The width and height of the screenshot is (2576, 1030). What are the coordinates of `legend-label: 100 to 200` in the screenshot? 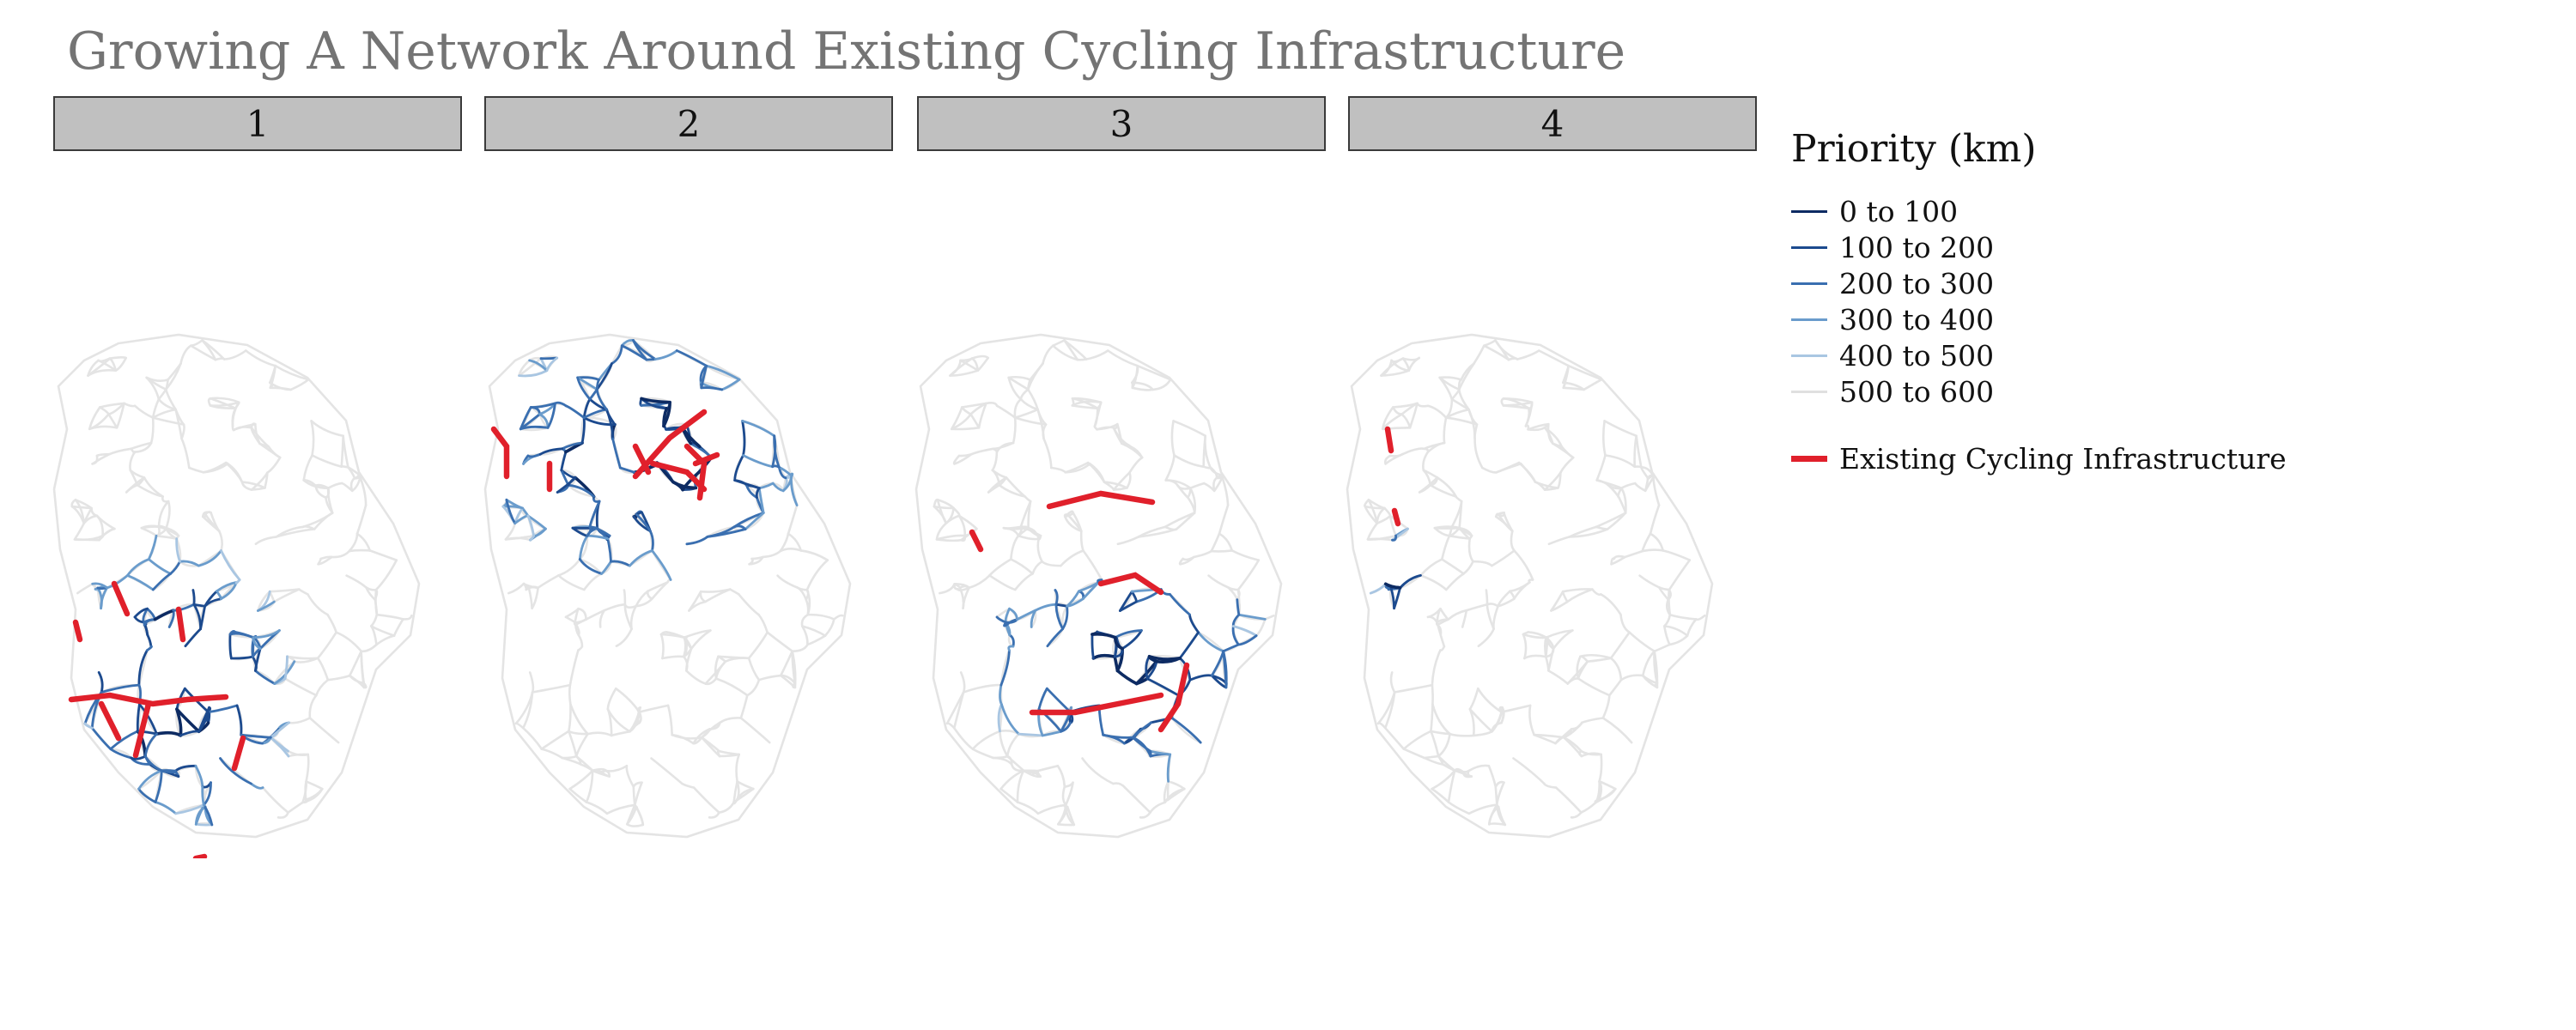 It's located at (1917, 247).